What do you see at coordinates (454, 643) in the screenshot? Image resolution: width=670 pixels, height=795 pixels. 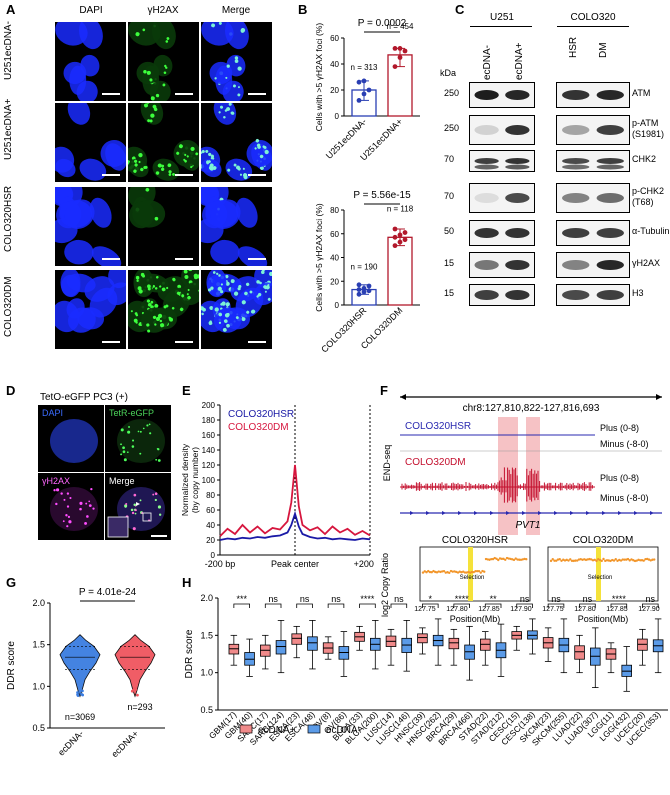 I see `box` at bounding box center [454, 643].